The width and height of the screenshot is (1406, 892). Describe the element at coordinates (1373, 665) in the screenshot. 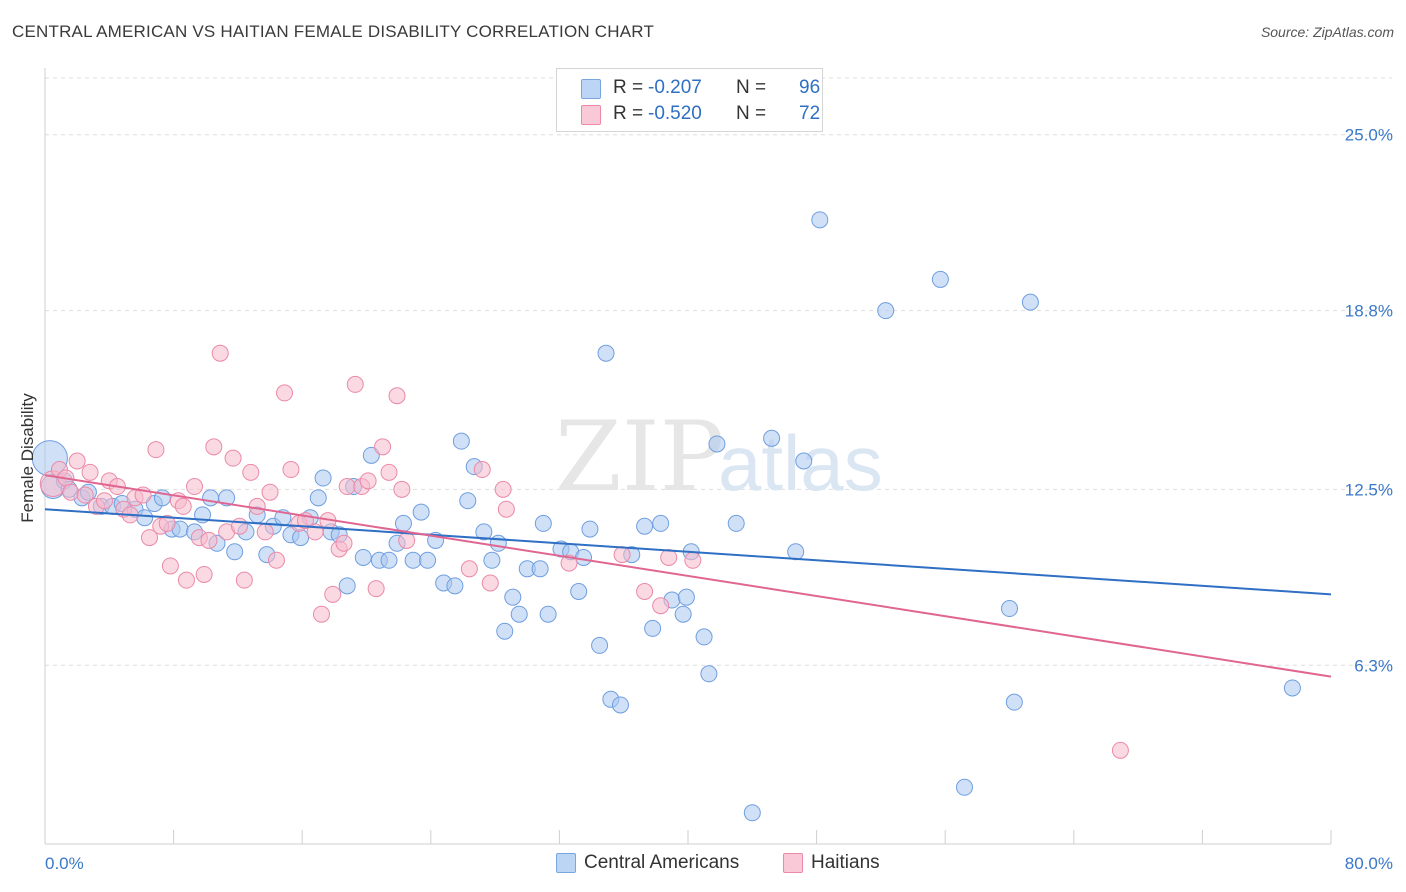

I see `y-tick-label: 6.3%` at that location.